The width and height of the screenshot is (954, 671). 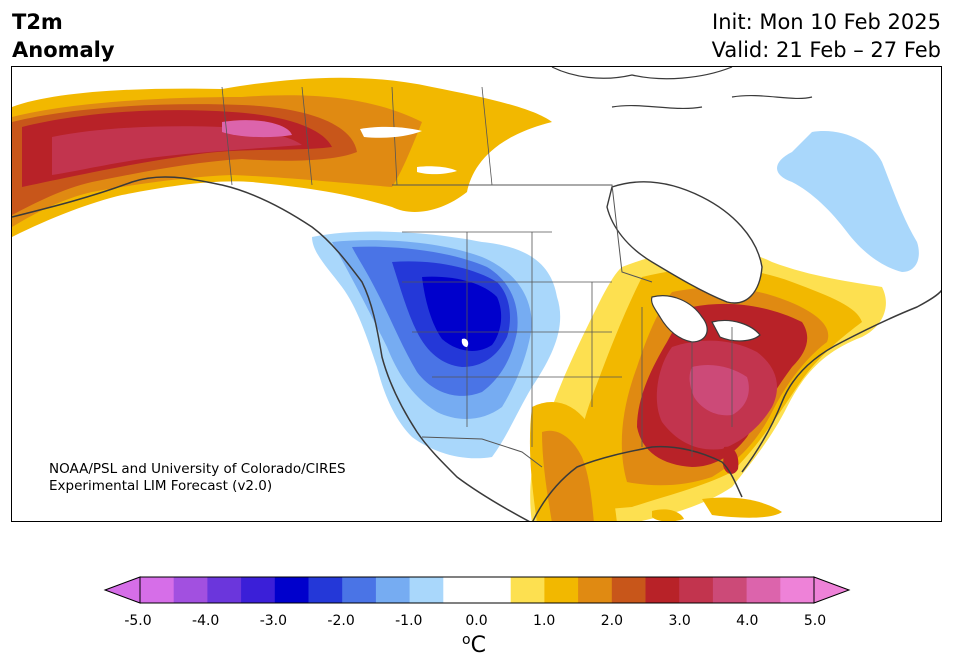 I want to click on province-lines, so click(x=357, y=136).